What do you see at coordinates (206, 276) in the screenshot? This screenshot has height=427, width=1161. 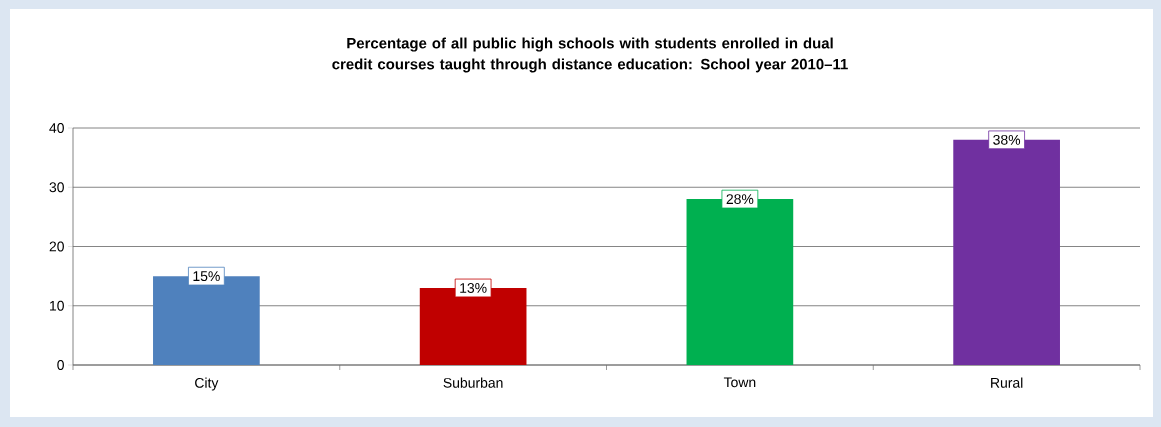 I see `data-label: 15%` at bounding box center [206, 276].